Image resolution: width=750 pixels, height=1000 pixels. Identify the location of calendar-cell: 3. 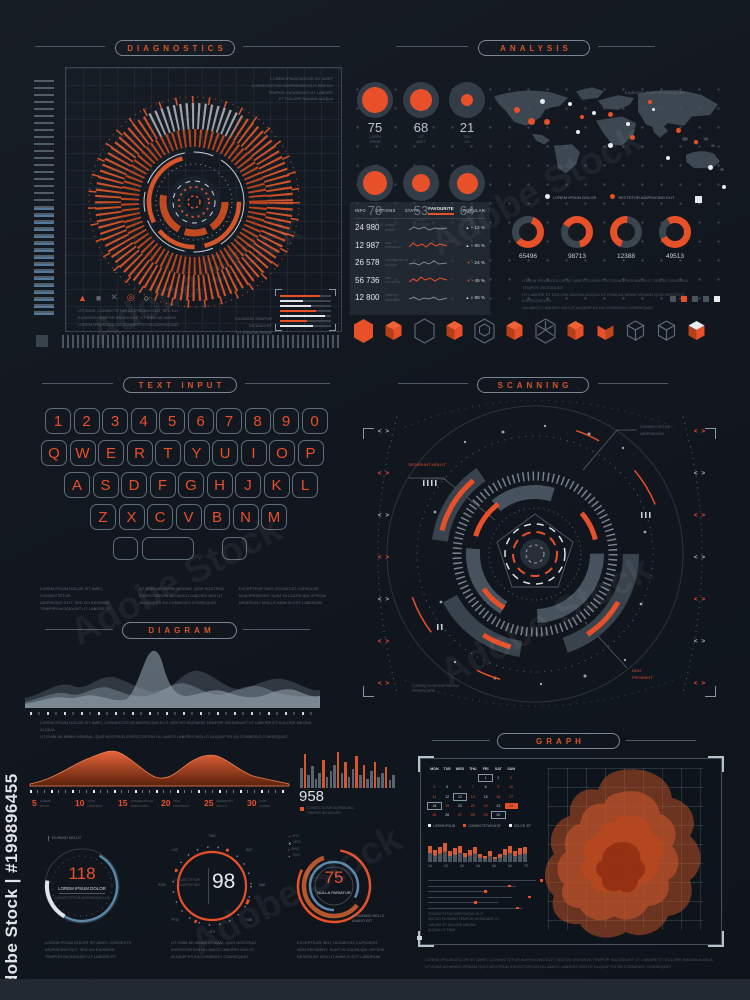
(511, 778).